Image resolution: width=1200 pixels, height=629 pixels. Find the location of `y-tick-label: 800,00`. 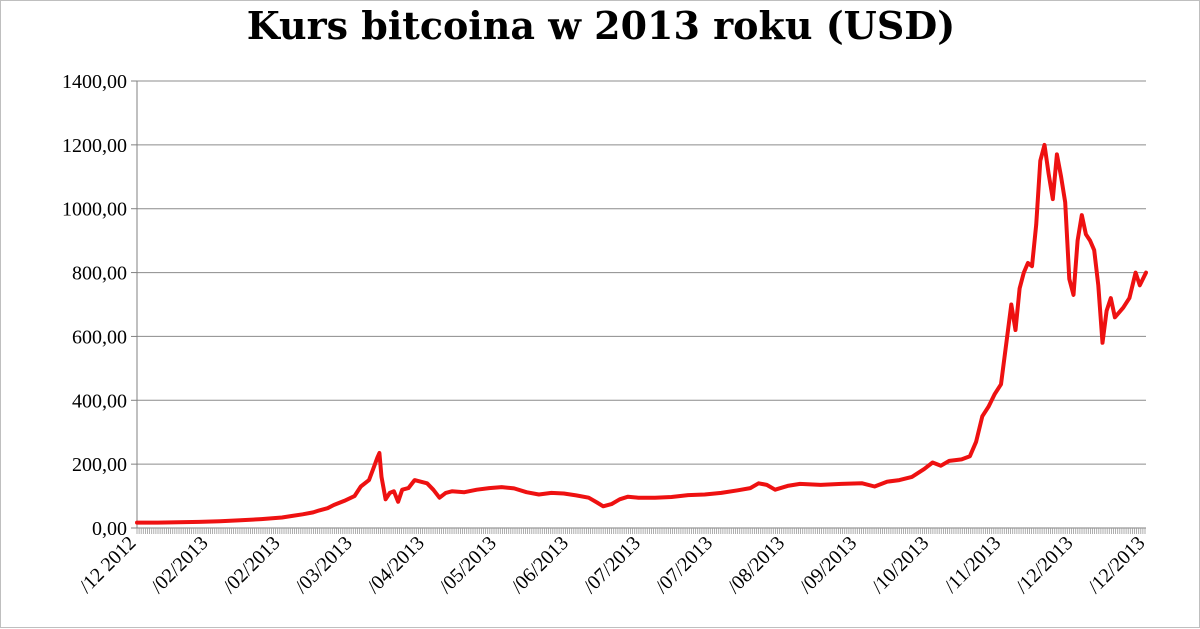

y-tick-label: 800,00 is located at coordinates (99, 274).